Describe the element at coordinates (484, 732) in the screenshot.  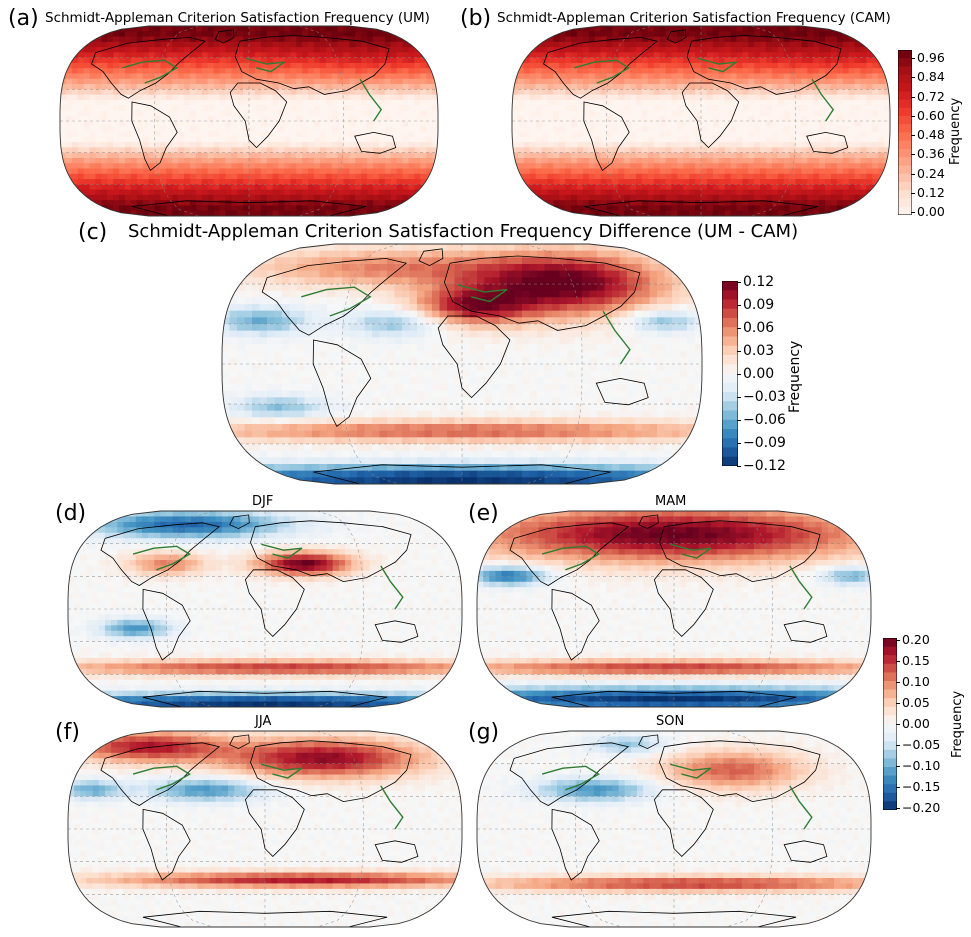
I see `panel-letter-g: (g)` at that location.